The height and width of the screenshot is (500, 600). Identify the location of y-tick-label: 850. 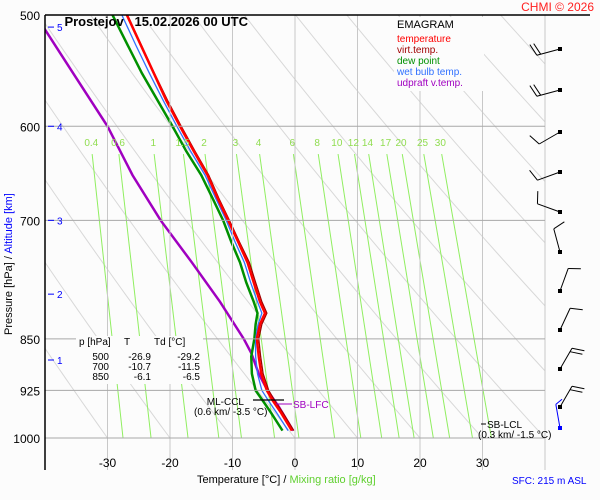
(30, 340).